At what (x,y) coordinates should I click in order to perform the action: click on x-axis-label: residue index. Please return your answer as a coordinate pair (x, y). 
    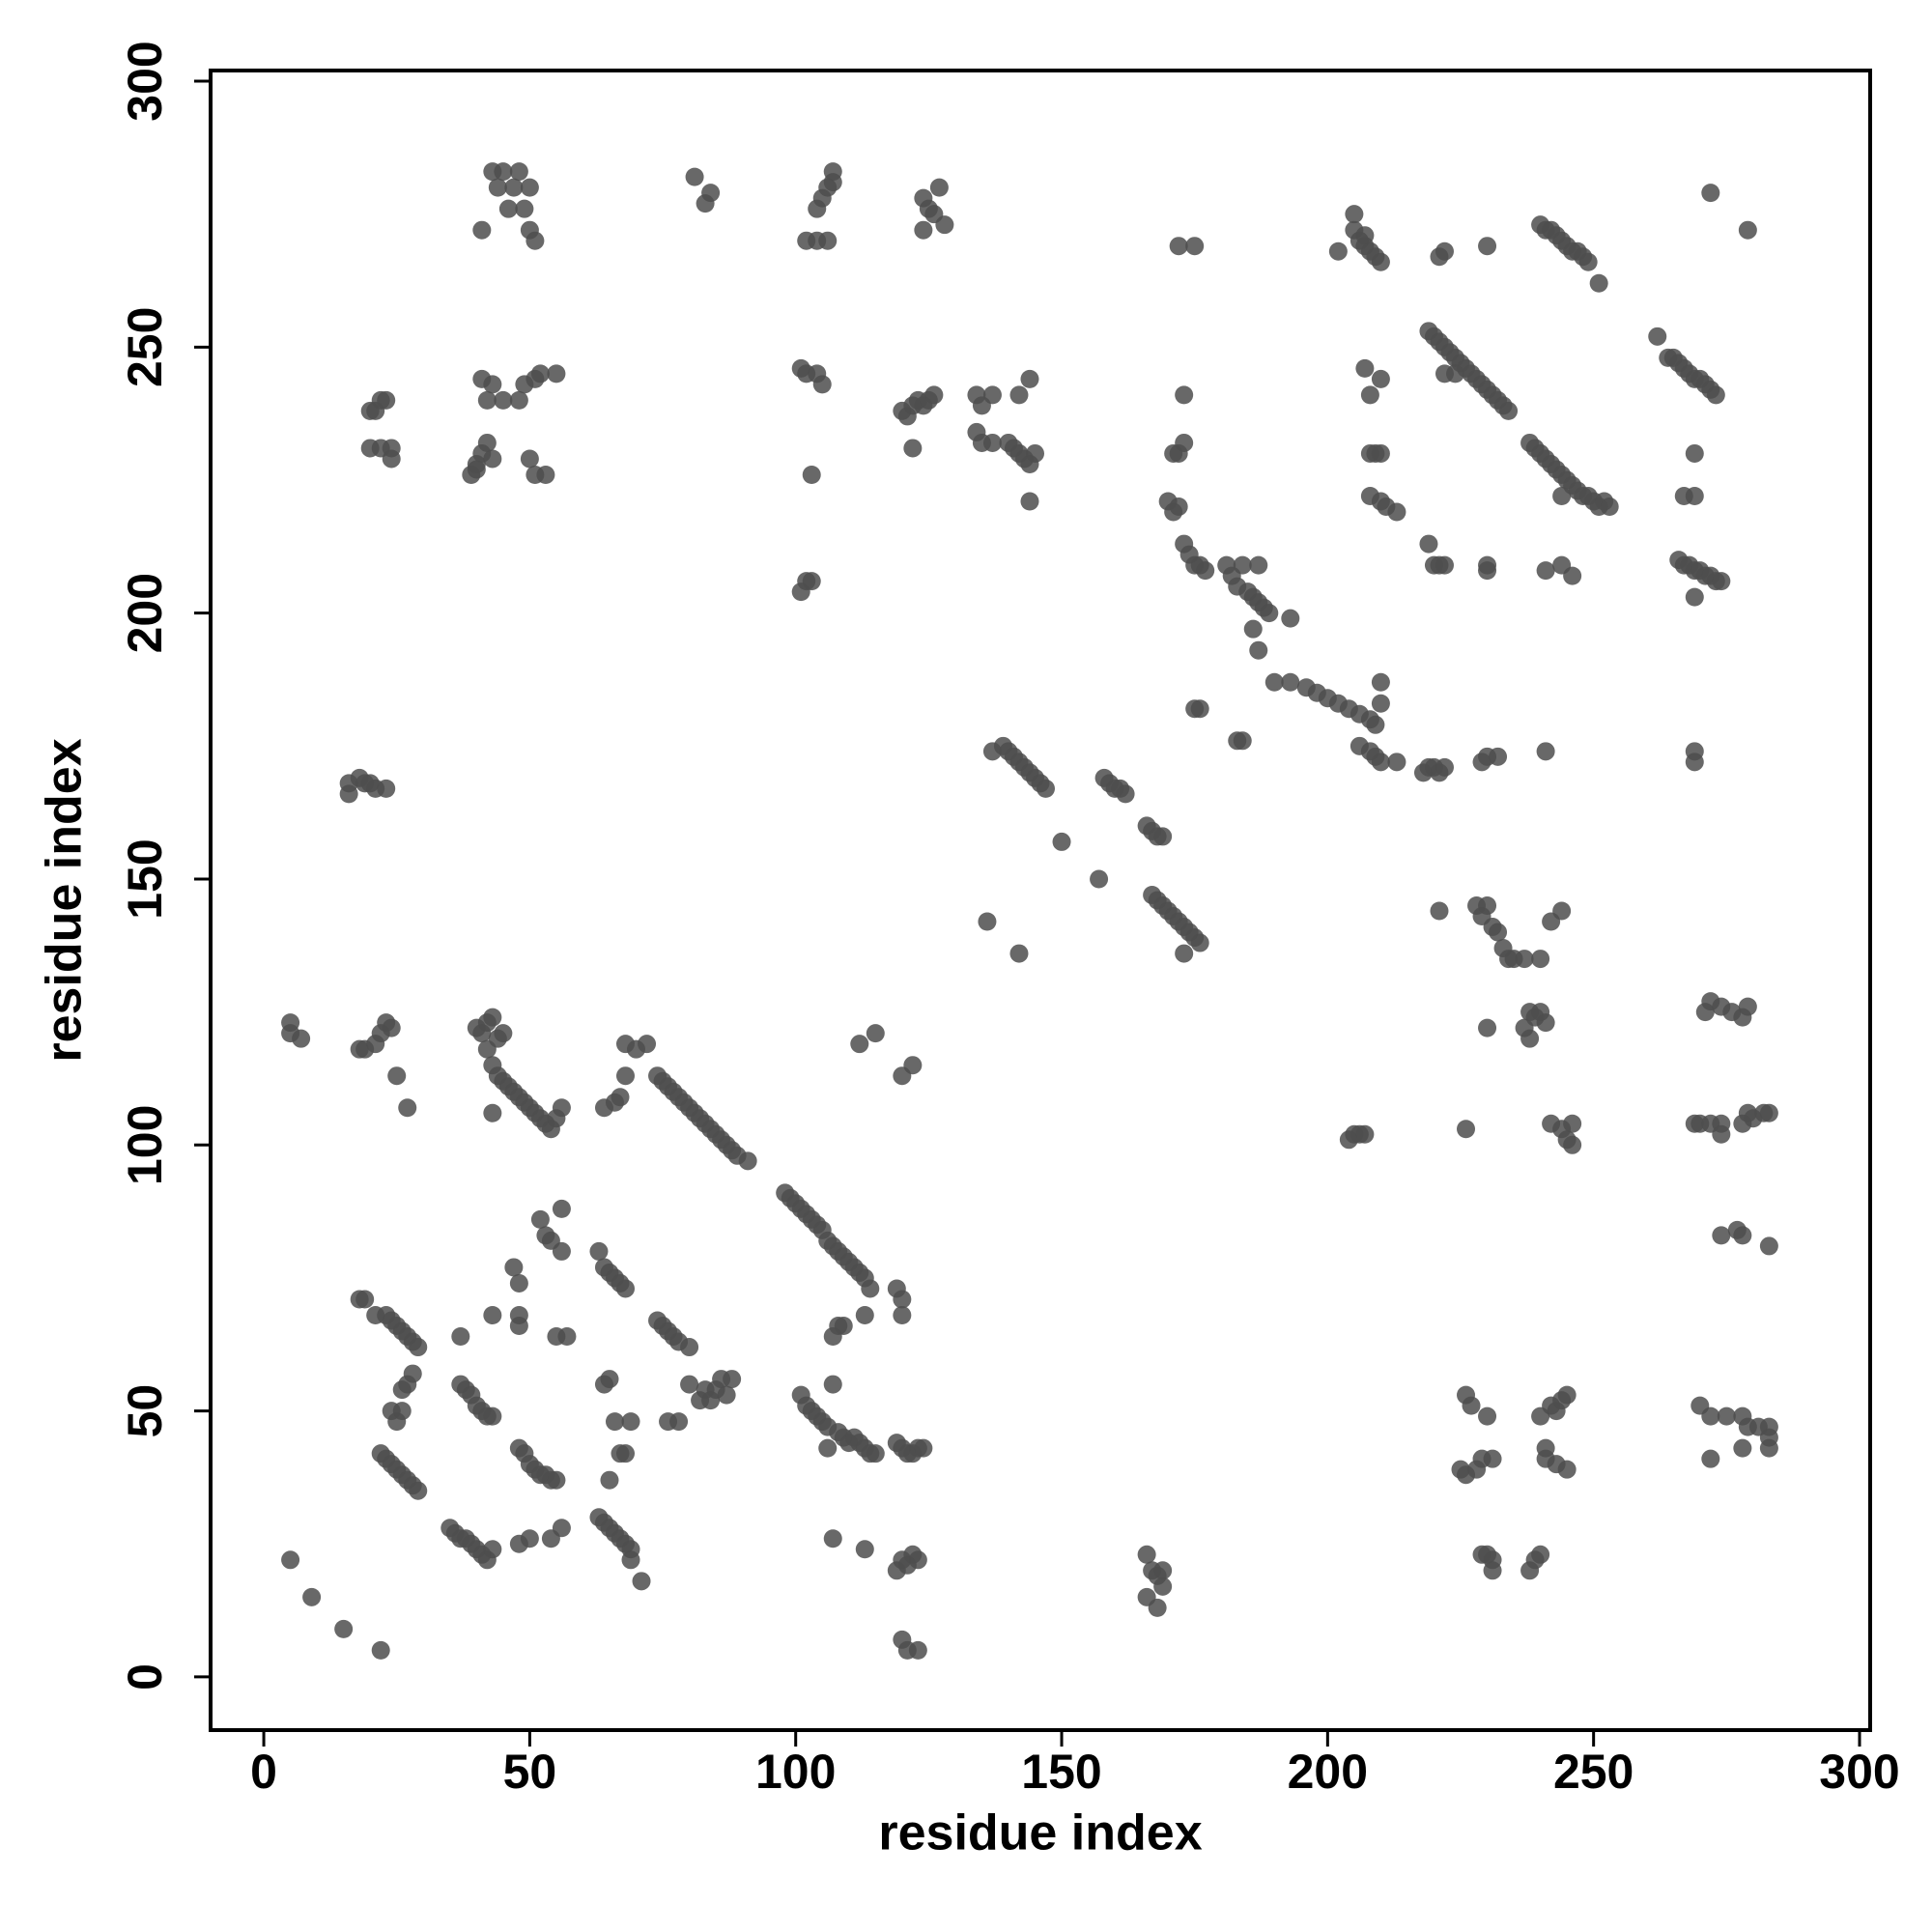
    Looking at the image, I should click on (1040, 1833).